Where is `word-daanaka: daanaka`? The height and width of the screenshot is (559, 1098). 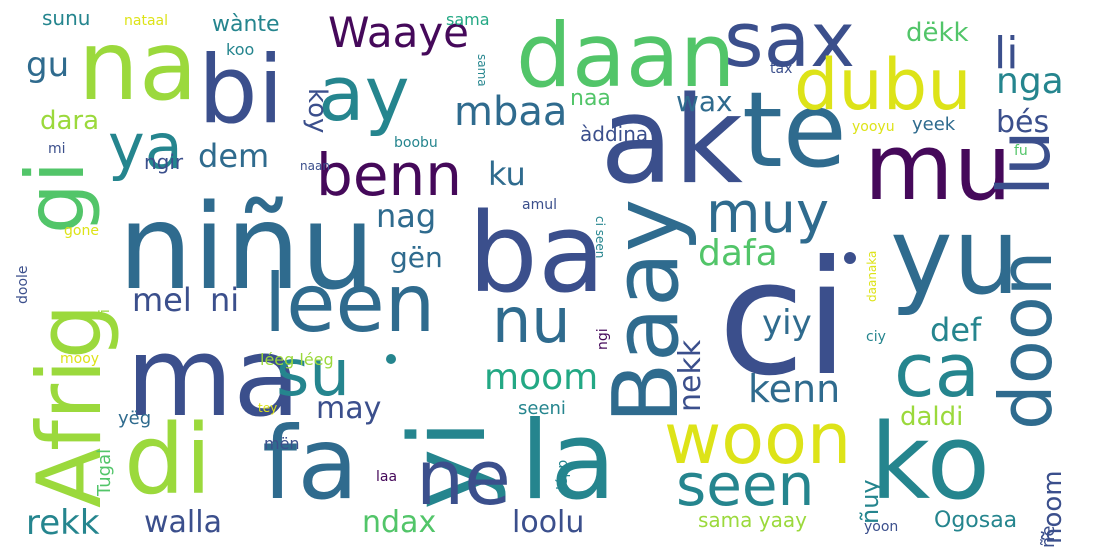 word-daanaka: daanaka is located at coordinates (872, 276).